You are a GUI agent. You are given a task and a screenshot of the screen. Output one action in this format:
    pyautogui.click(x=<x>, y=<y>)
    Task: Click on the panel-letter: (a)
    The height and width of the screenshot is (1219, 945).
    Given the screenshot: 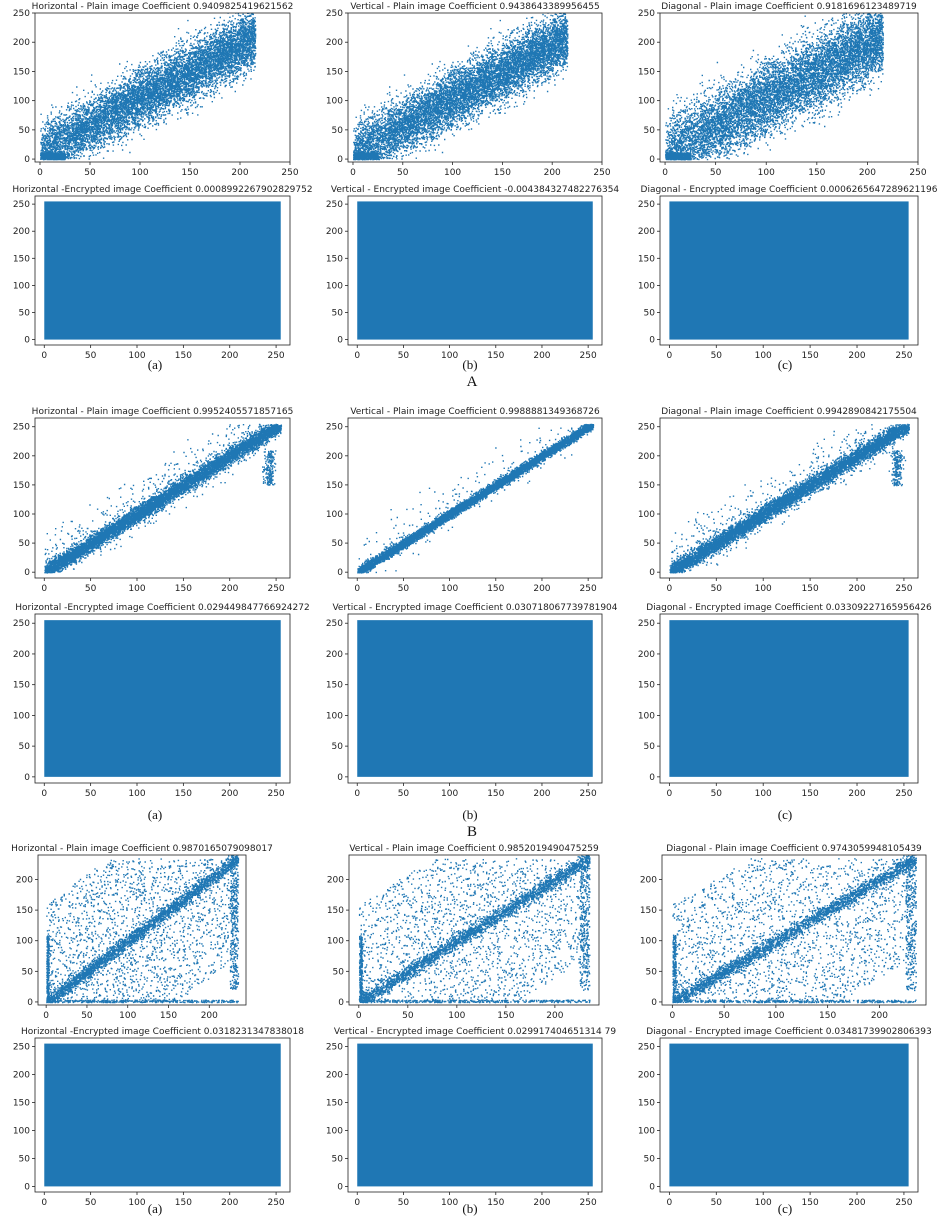 What is the action you would take?
    pyautogui.click(x=155, y=1208)
    